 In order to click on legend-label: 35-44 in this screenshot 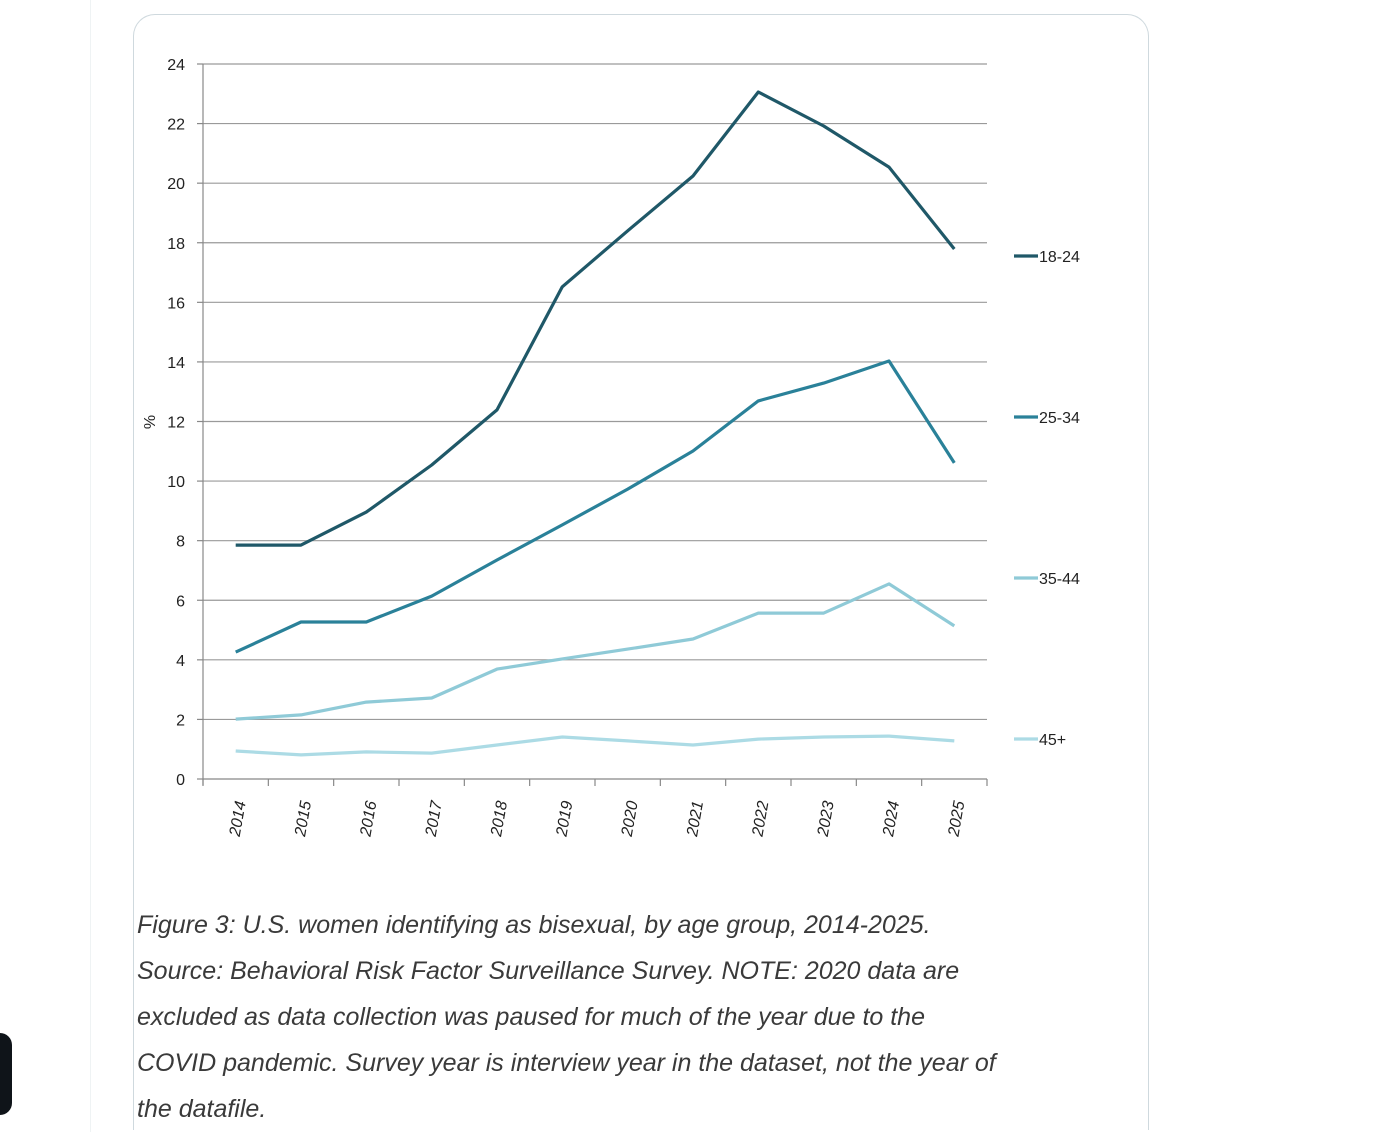, I will do `click(1059, 579)`.